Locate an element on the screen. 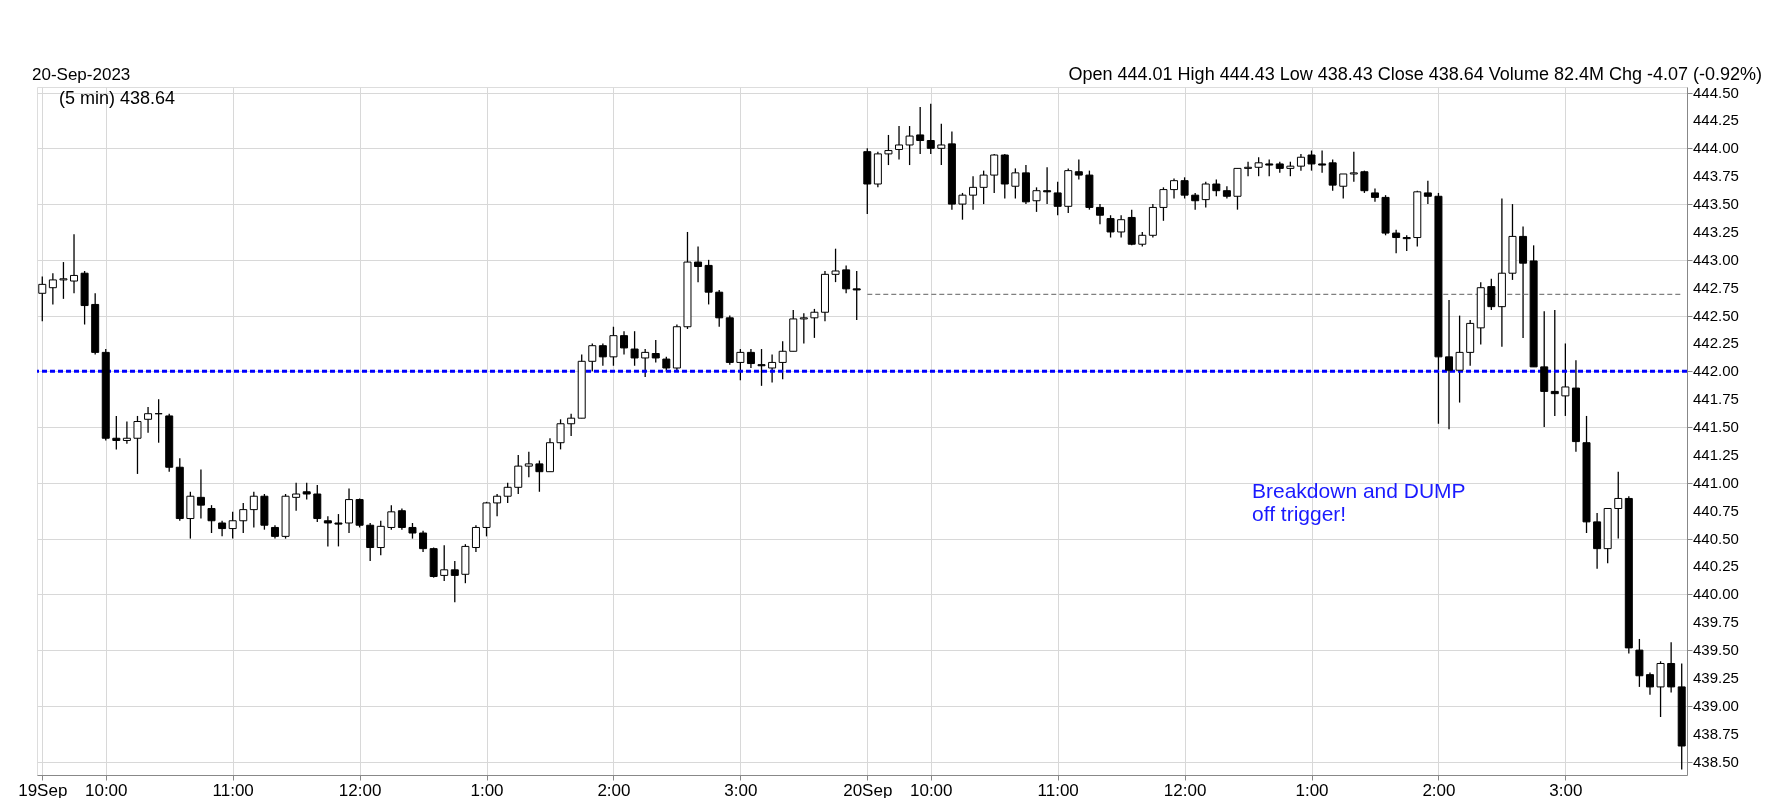 The height and width of the screenshot is (798, 1772). y-tick-label: 443.75 is located at coordinates (1716, 176).